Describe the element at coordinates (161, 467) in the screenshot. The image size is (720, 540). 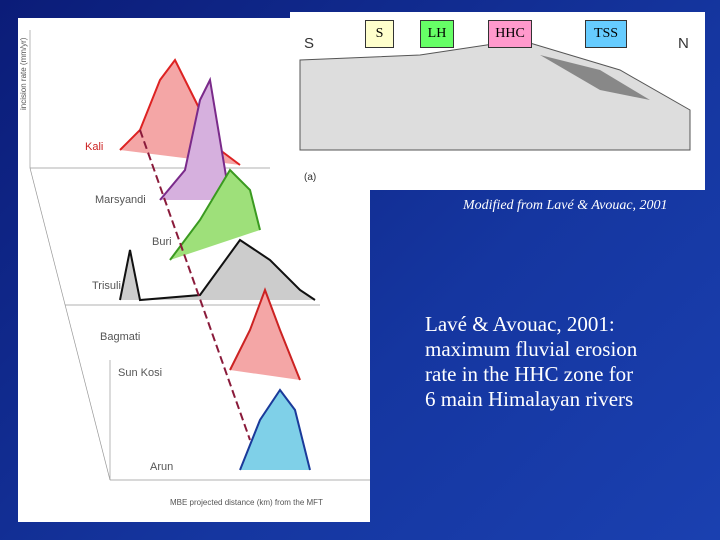
I see `river-label: Arun` at that location.